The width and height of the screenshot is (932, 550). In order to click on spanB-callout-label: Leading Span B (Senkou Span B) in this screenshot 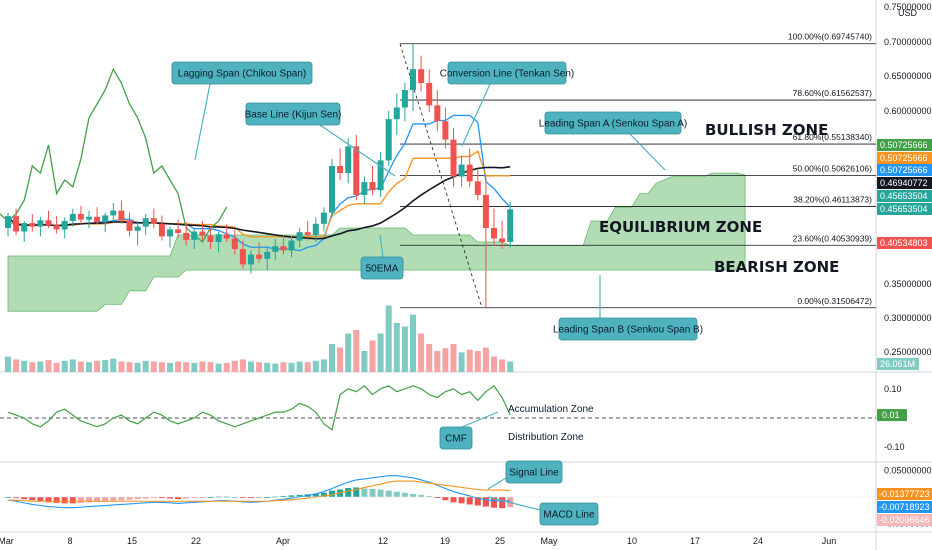, I will do `click(628, 330)`.